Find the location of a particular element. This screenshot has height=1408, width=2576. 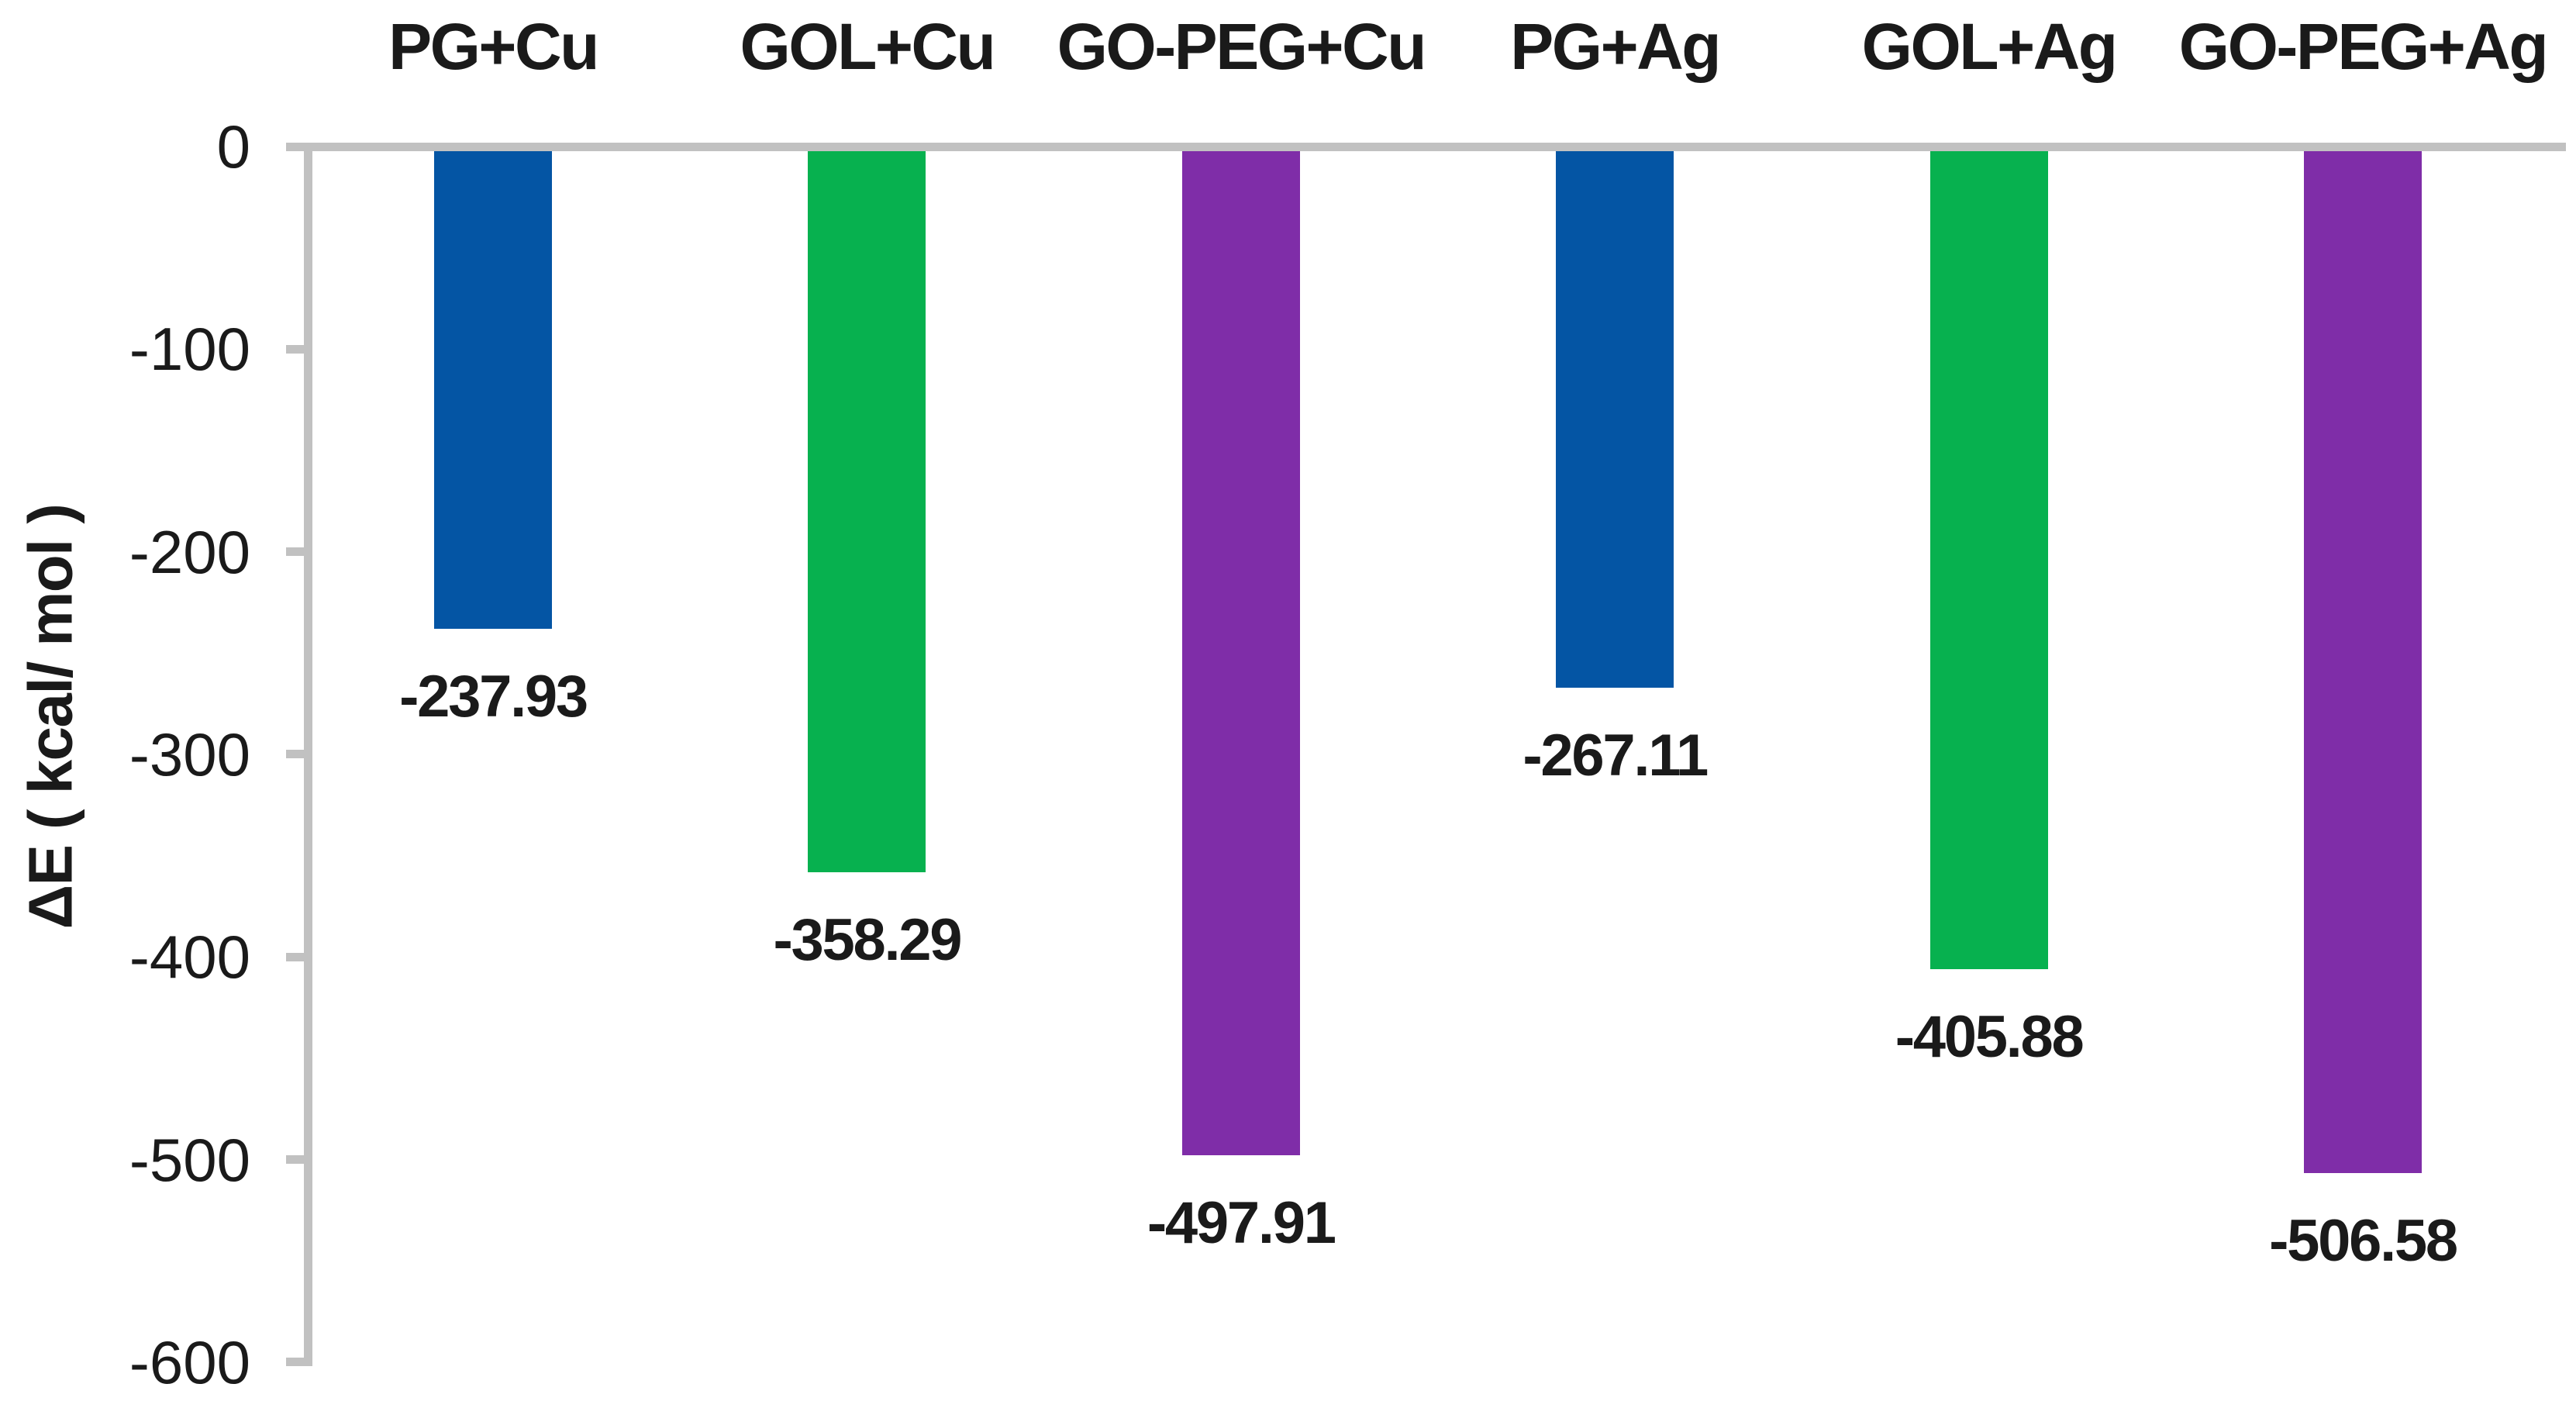

y-tick-label: -400 is located at coordinates (189, 958).